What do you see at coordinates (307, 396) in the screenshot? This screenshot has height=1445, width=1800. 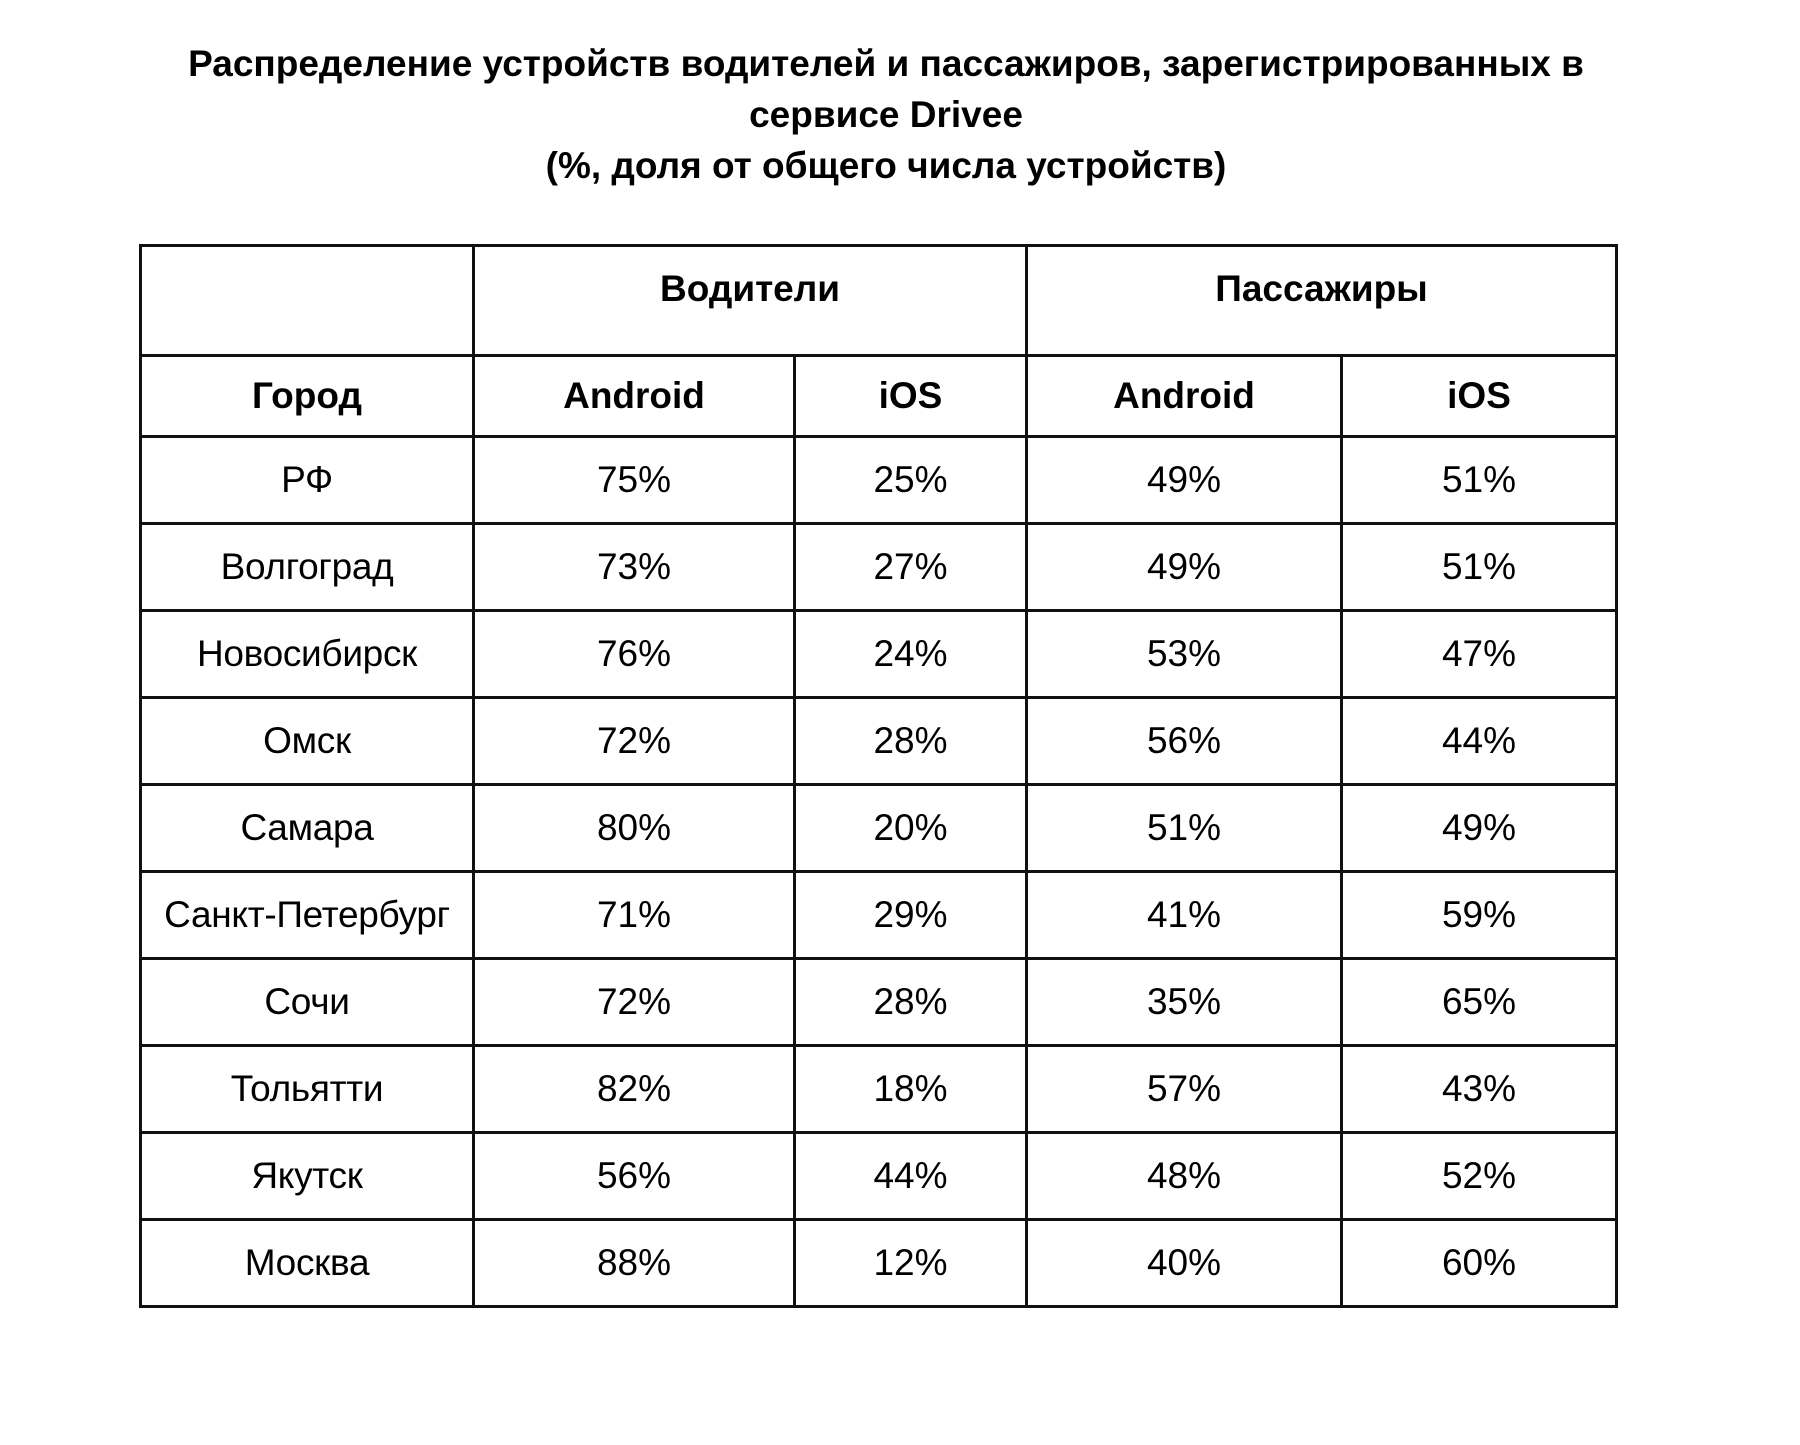 I see `city-column-header: Город` at bounding box center [307, 396].